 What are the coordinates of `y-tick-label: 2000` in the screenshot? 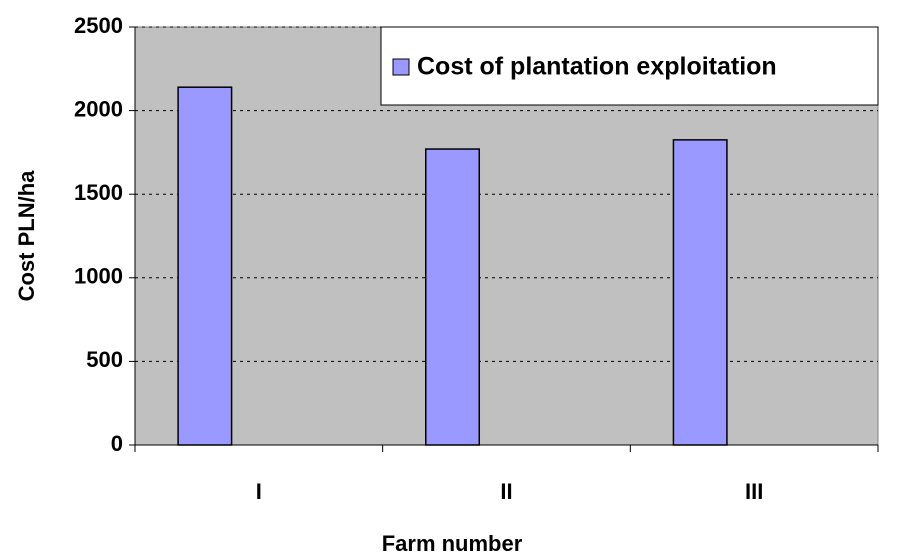 It's located at (98, 108).